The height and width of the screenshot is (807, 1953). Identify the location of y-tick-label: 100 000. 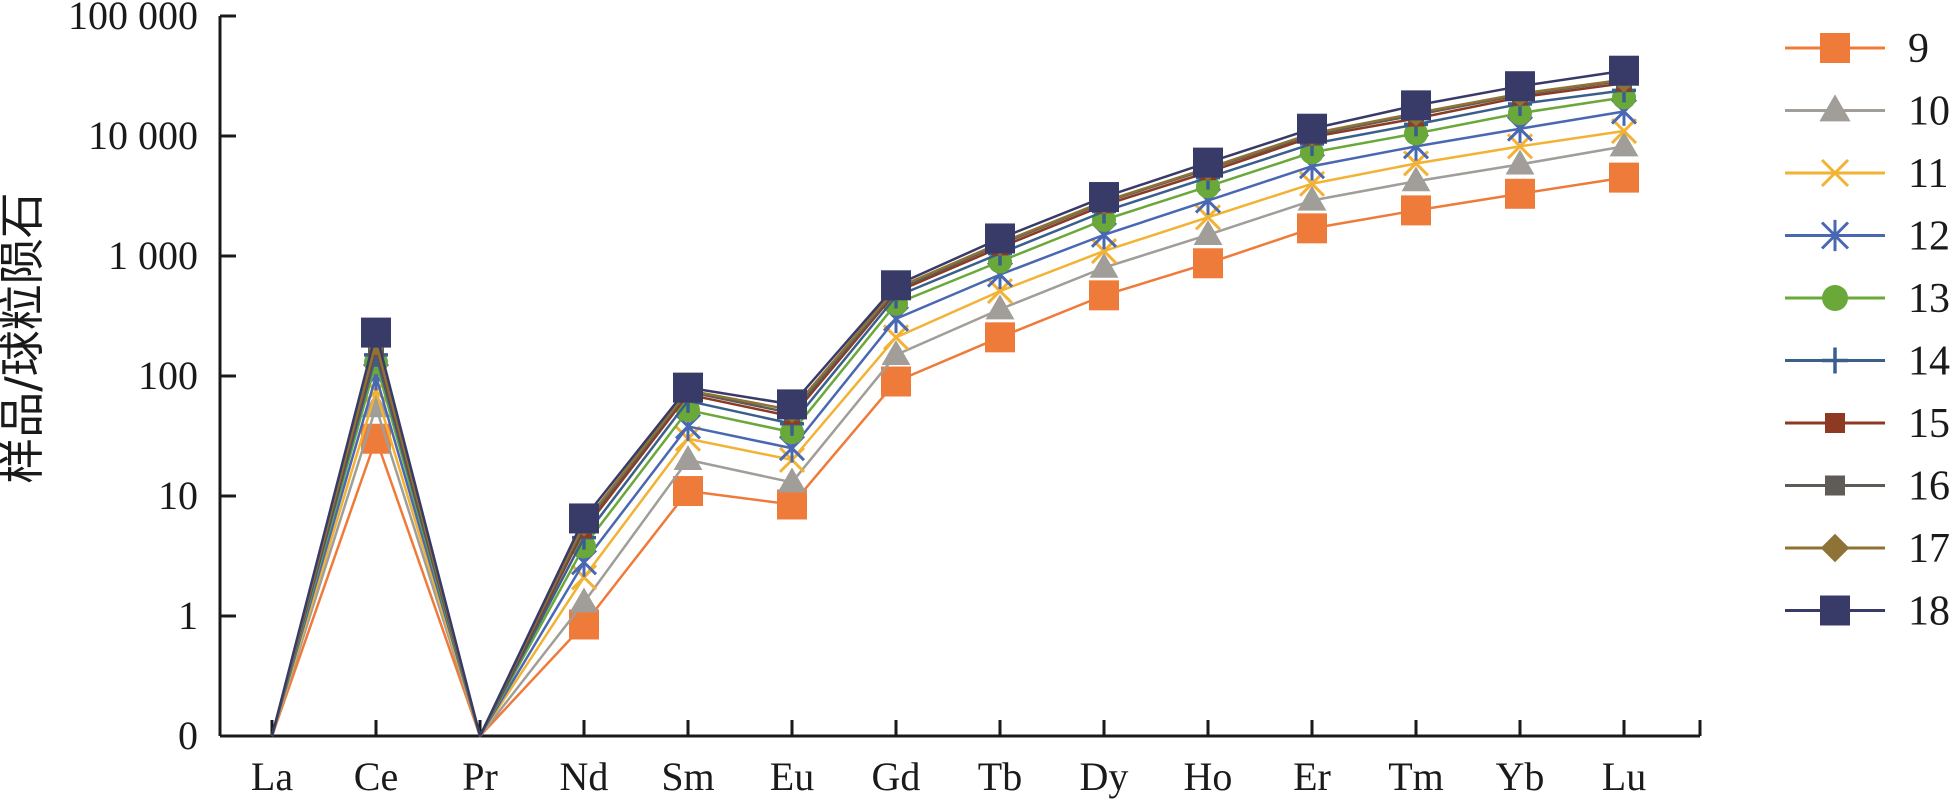
(133, 19).